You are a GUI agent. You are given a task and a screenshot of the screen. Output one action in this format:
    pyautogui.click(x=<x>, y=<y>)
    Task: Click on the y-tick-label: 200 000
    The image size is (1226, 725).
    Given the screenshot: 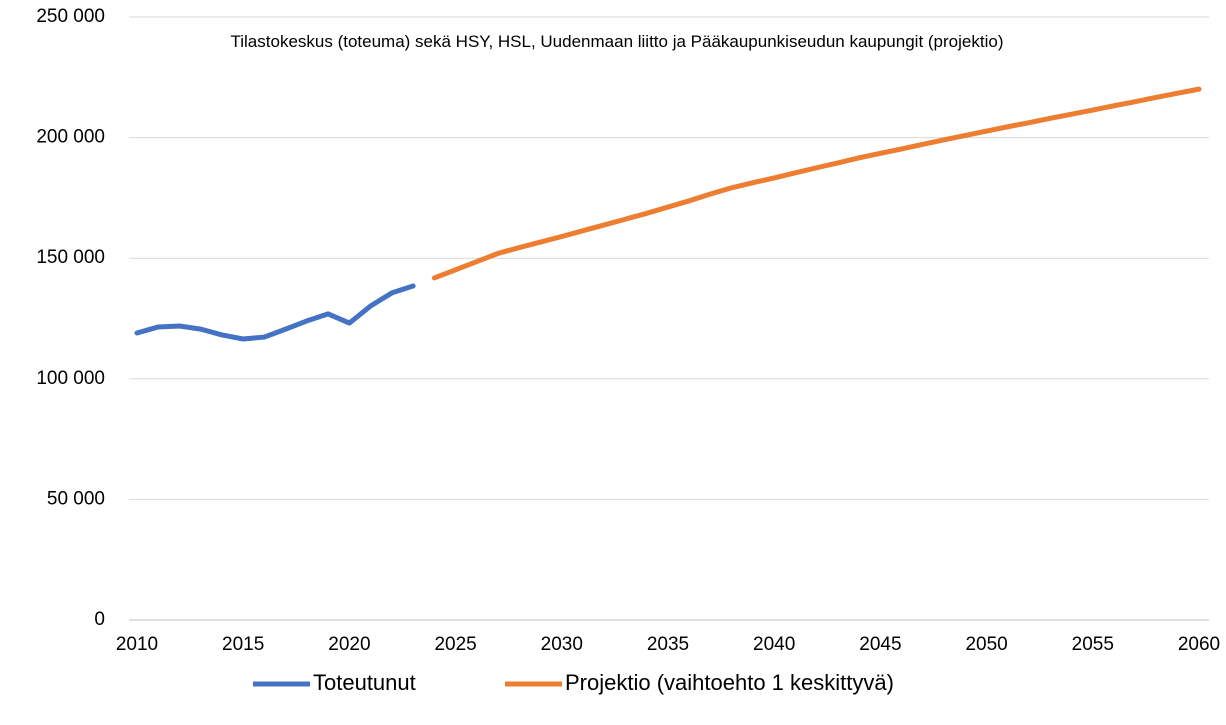 What is the action you would take?
    pyautogui.click(x=70, y=137)
    